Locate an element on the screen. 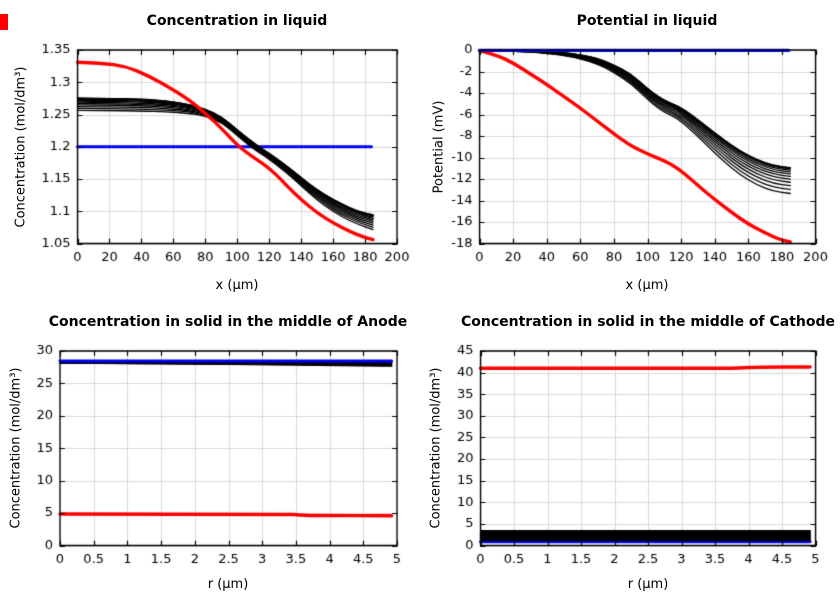  y-axis-label-potential-in-liquid: Potential (mV) is located at coordinates (439, 147).